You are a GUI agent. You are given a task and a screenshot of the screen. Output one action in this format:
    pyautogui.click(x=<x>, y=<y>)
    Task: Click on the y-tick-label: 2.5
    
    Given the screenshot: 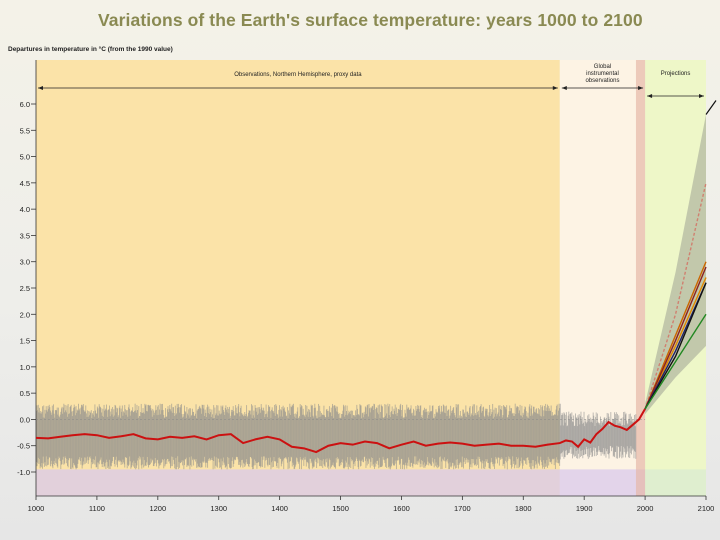 What is the action you would take?
    pyautogui.click(x=25, y=288)
    